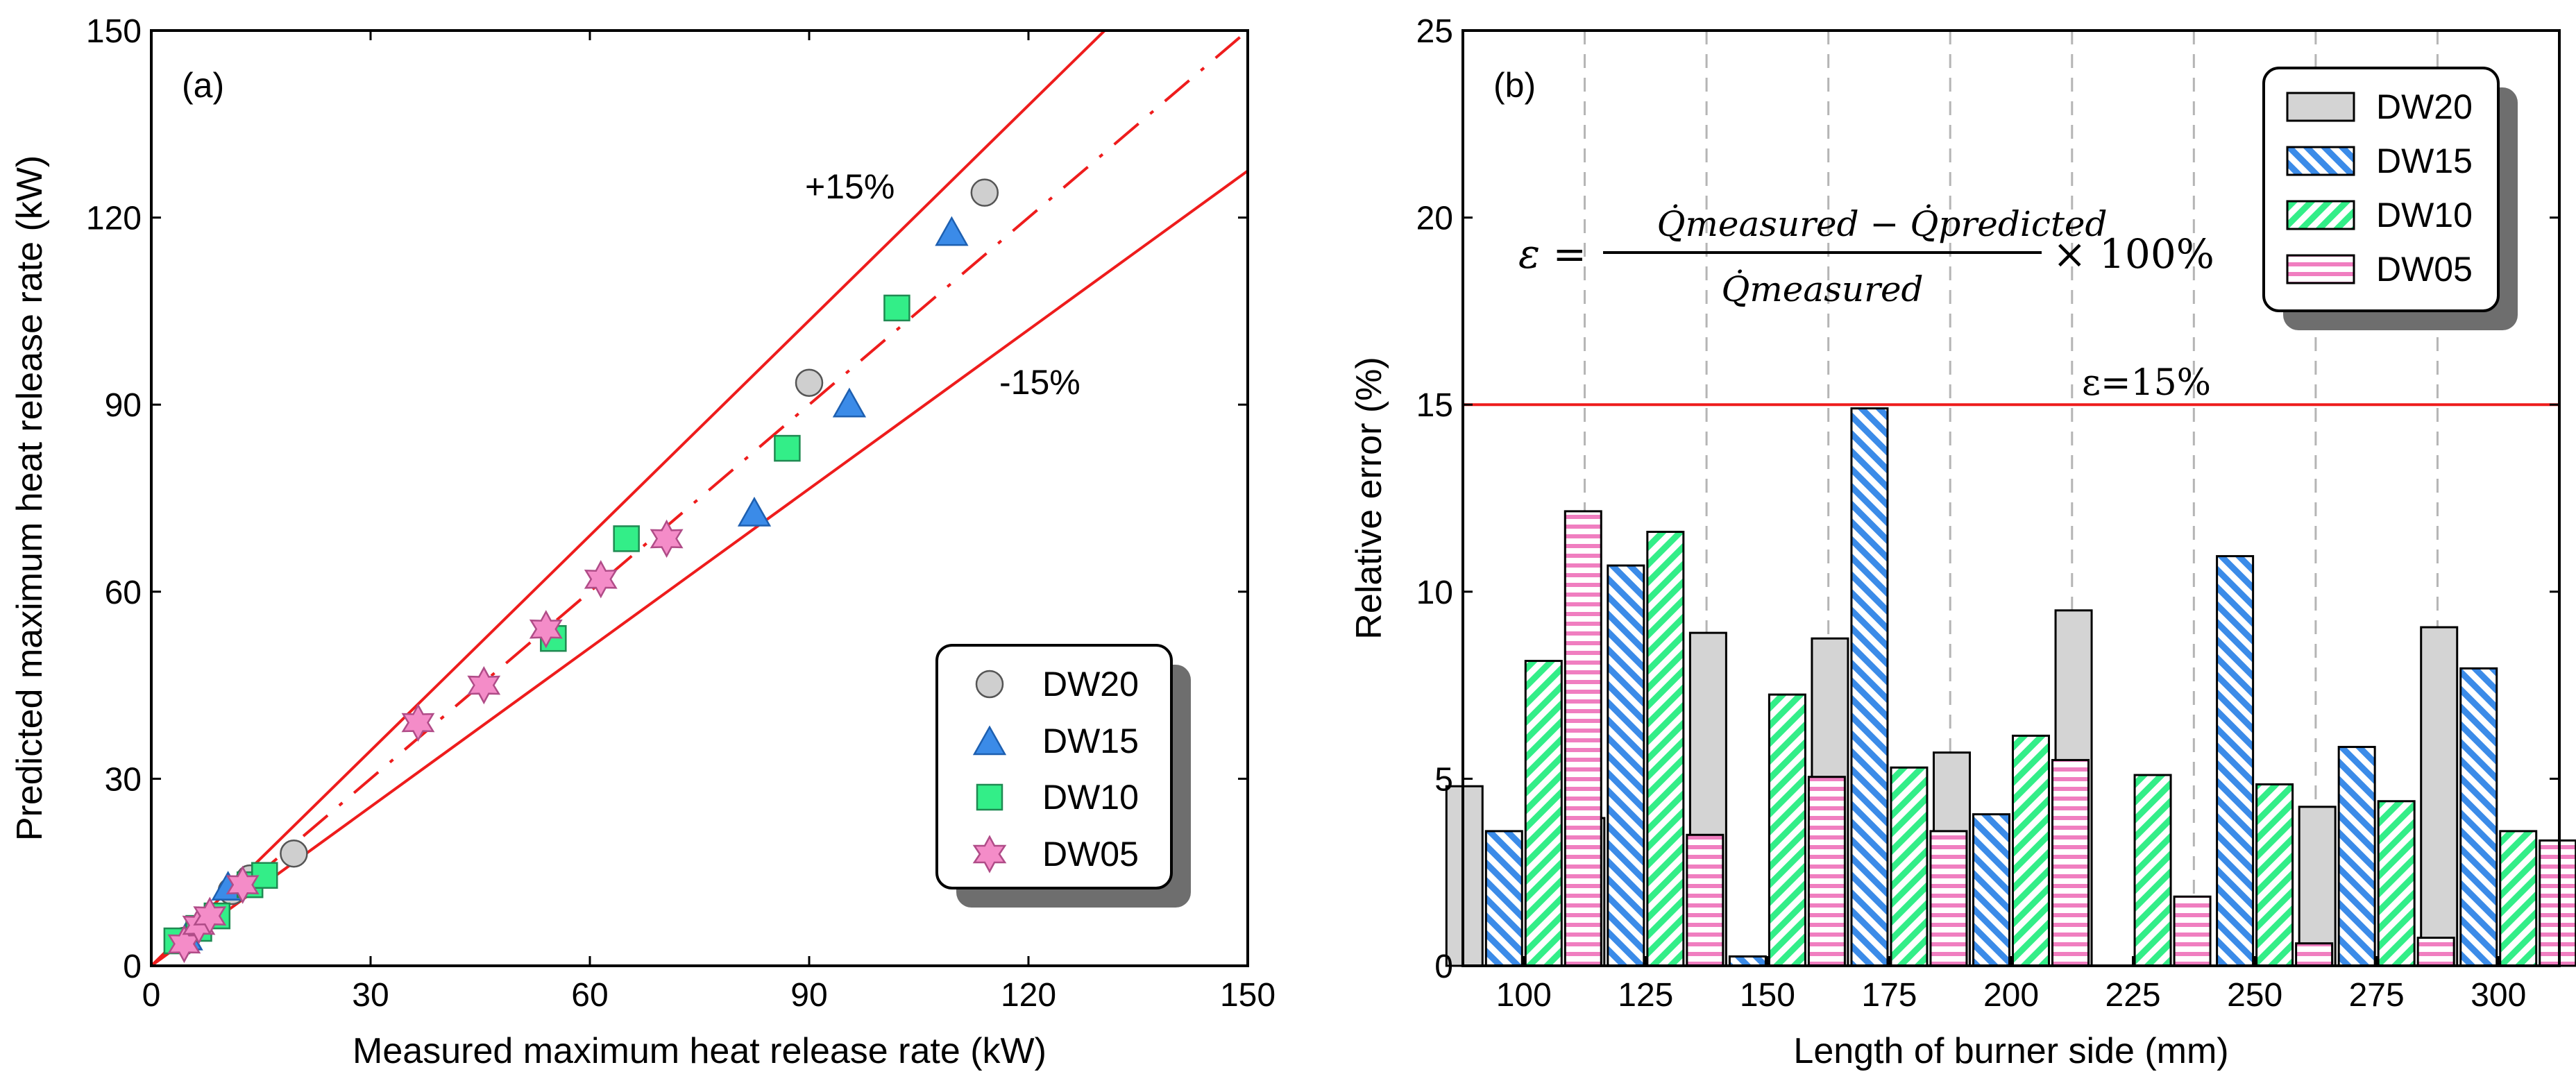 This screenshot has width=2576, height=1090. Describe the element at coordinates (1646, 995) in the screenshot. I see `x-tick-label-b: 125` at that location.